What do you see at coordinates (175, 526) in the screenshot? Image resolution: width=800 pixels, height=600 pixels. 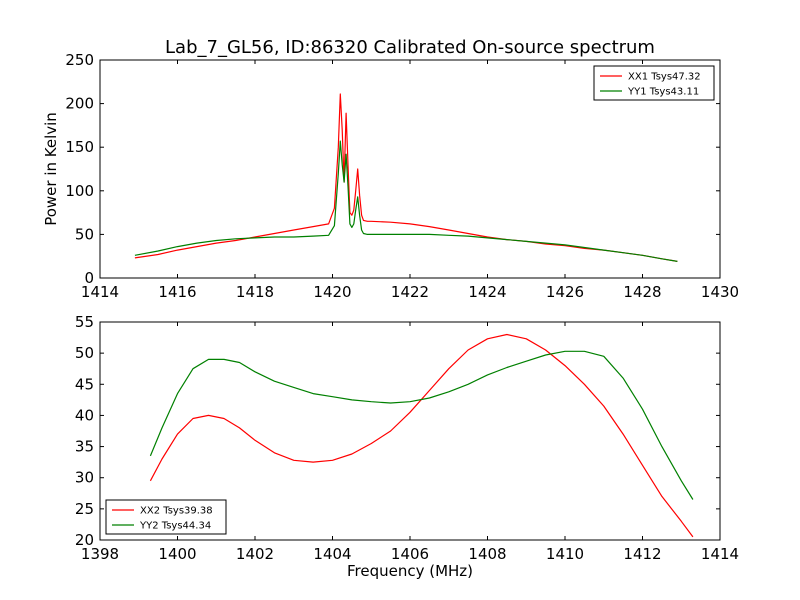 I see `legend-label: YY2 Tsys44.34` at bounding box center [175, 526].